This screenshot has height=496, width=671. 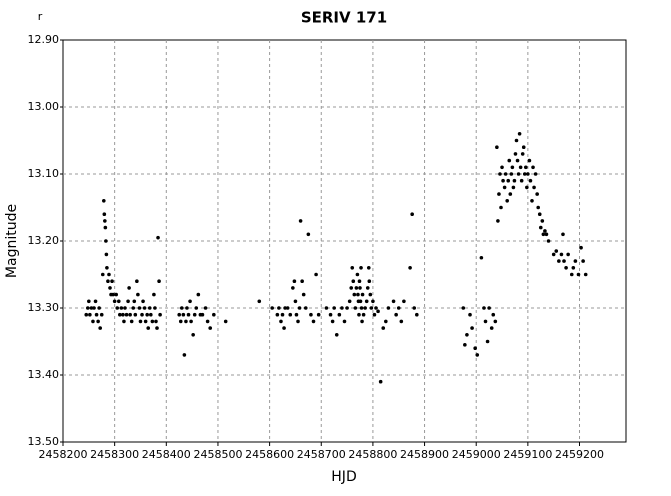 I want to click on x-tick-label: 2459100, so click(x=527, y=454).